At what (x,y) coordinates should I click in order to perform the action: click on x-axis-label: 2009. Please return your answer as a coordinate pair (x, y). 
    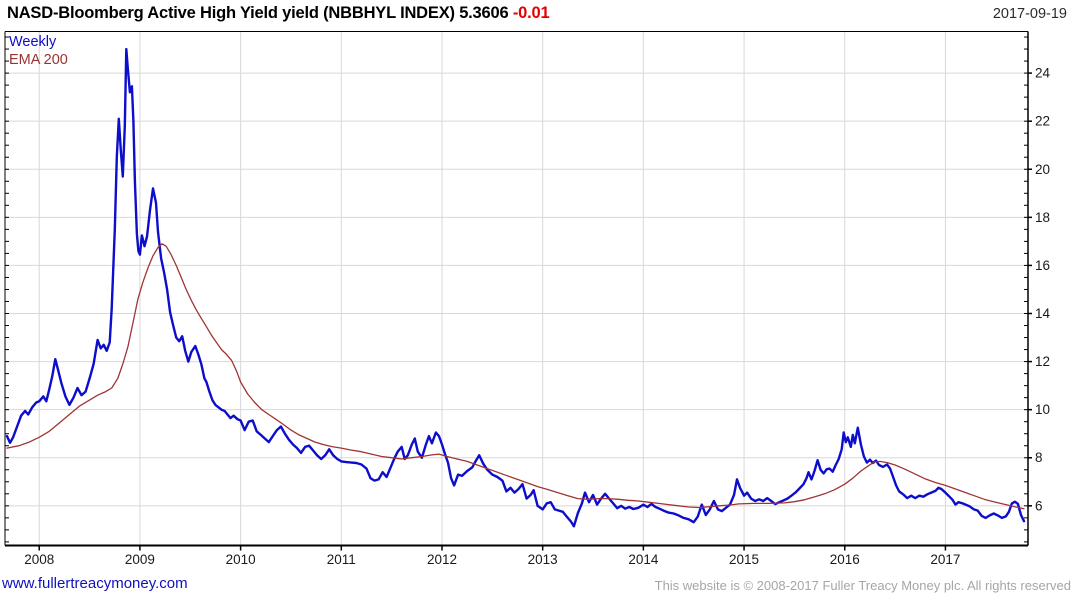
    Looking at the image, I should click on (140, 559).